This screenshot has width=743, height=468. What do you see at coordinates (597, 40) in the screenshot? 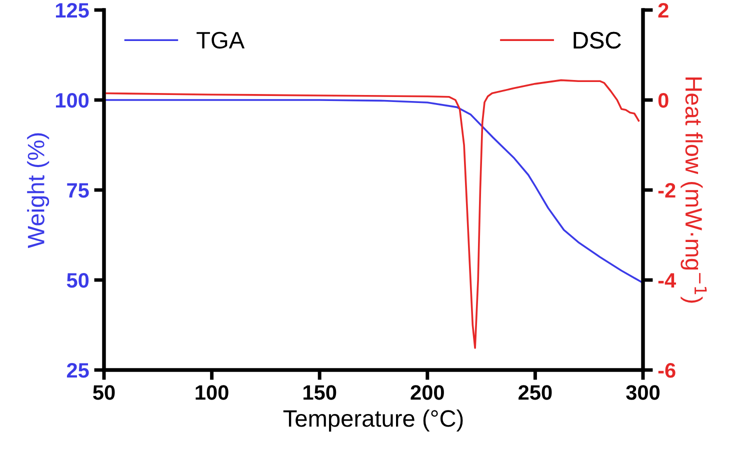
I see `legend-label: DSC` at bounding box center [597, 40].